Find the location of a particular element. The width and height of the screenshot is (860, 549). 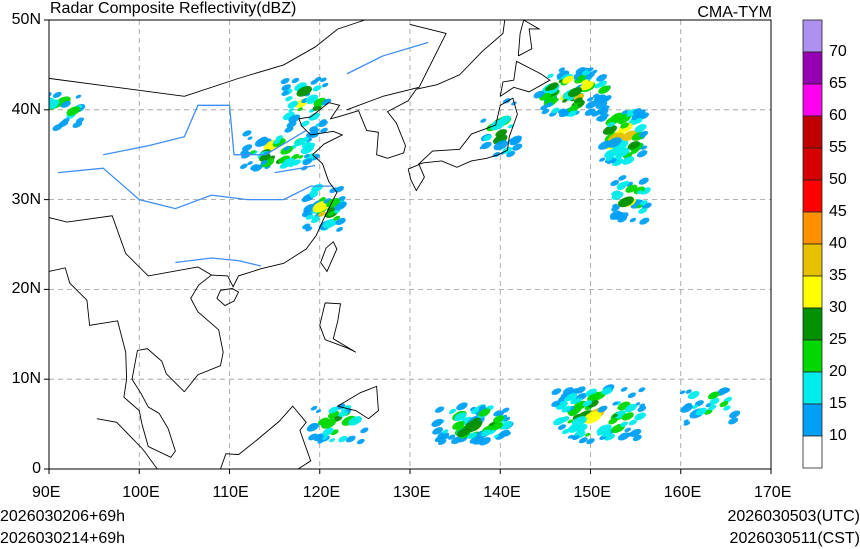

lon-tick-label: 110E is located at coordinates (230, 492).